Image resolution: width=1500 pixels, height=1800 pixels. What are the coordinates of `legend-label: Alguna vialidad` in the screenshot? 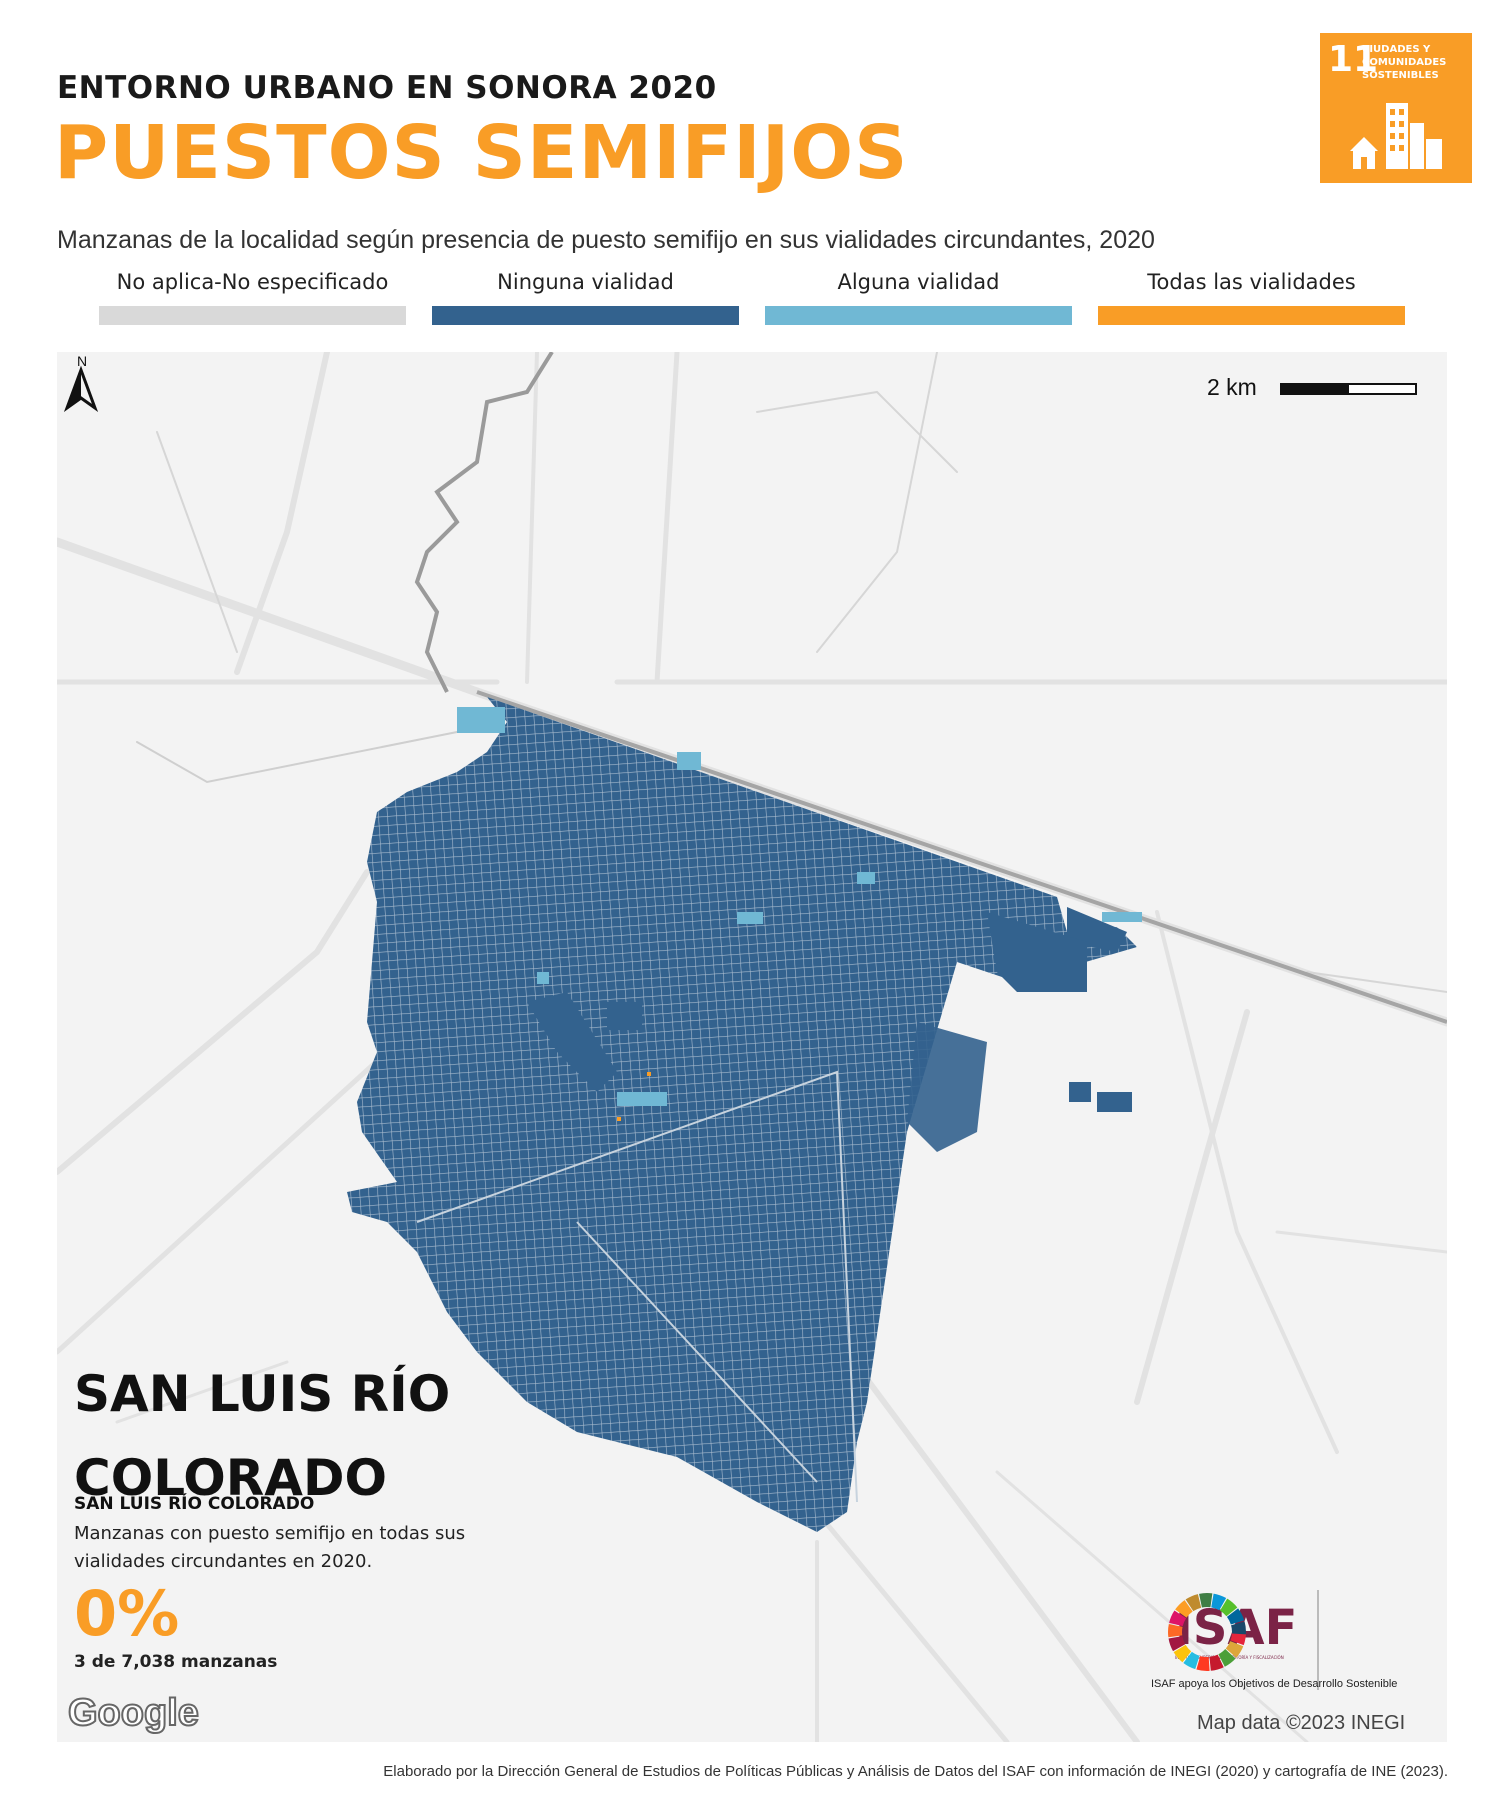 It's located at (918, 282).